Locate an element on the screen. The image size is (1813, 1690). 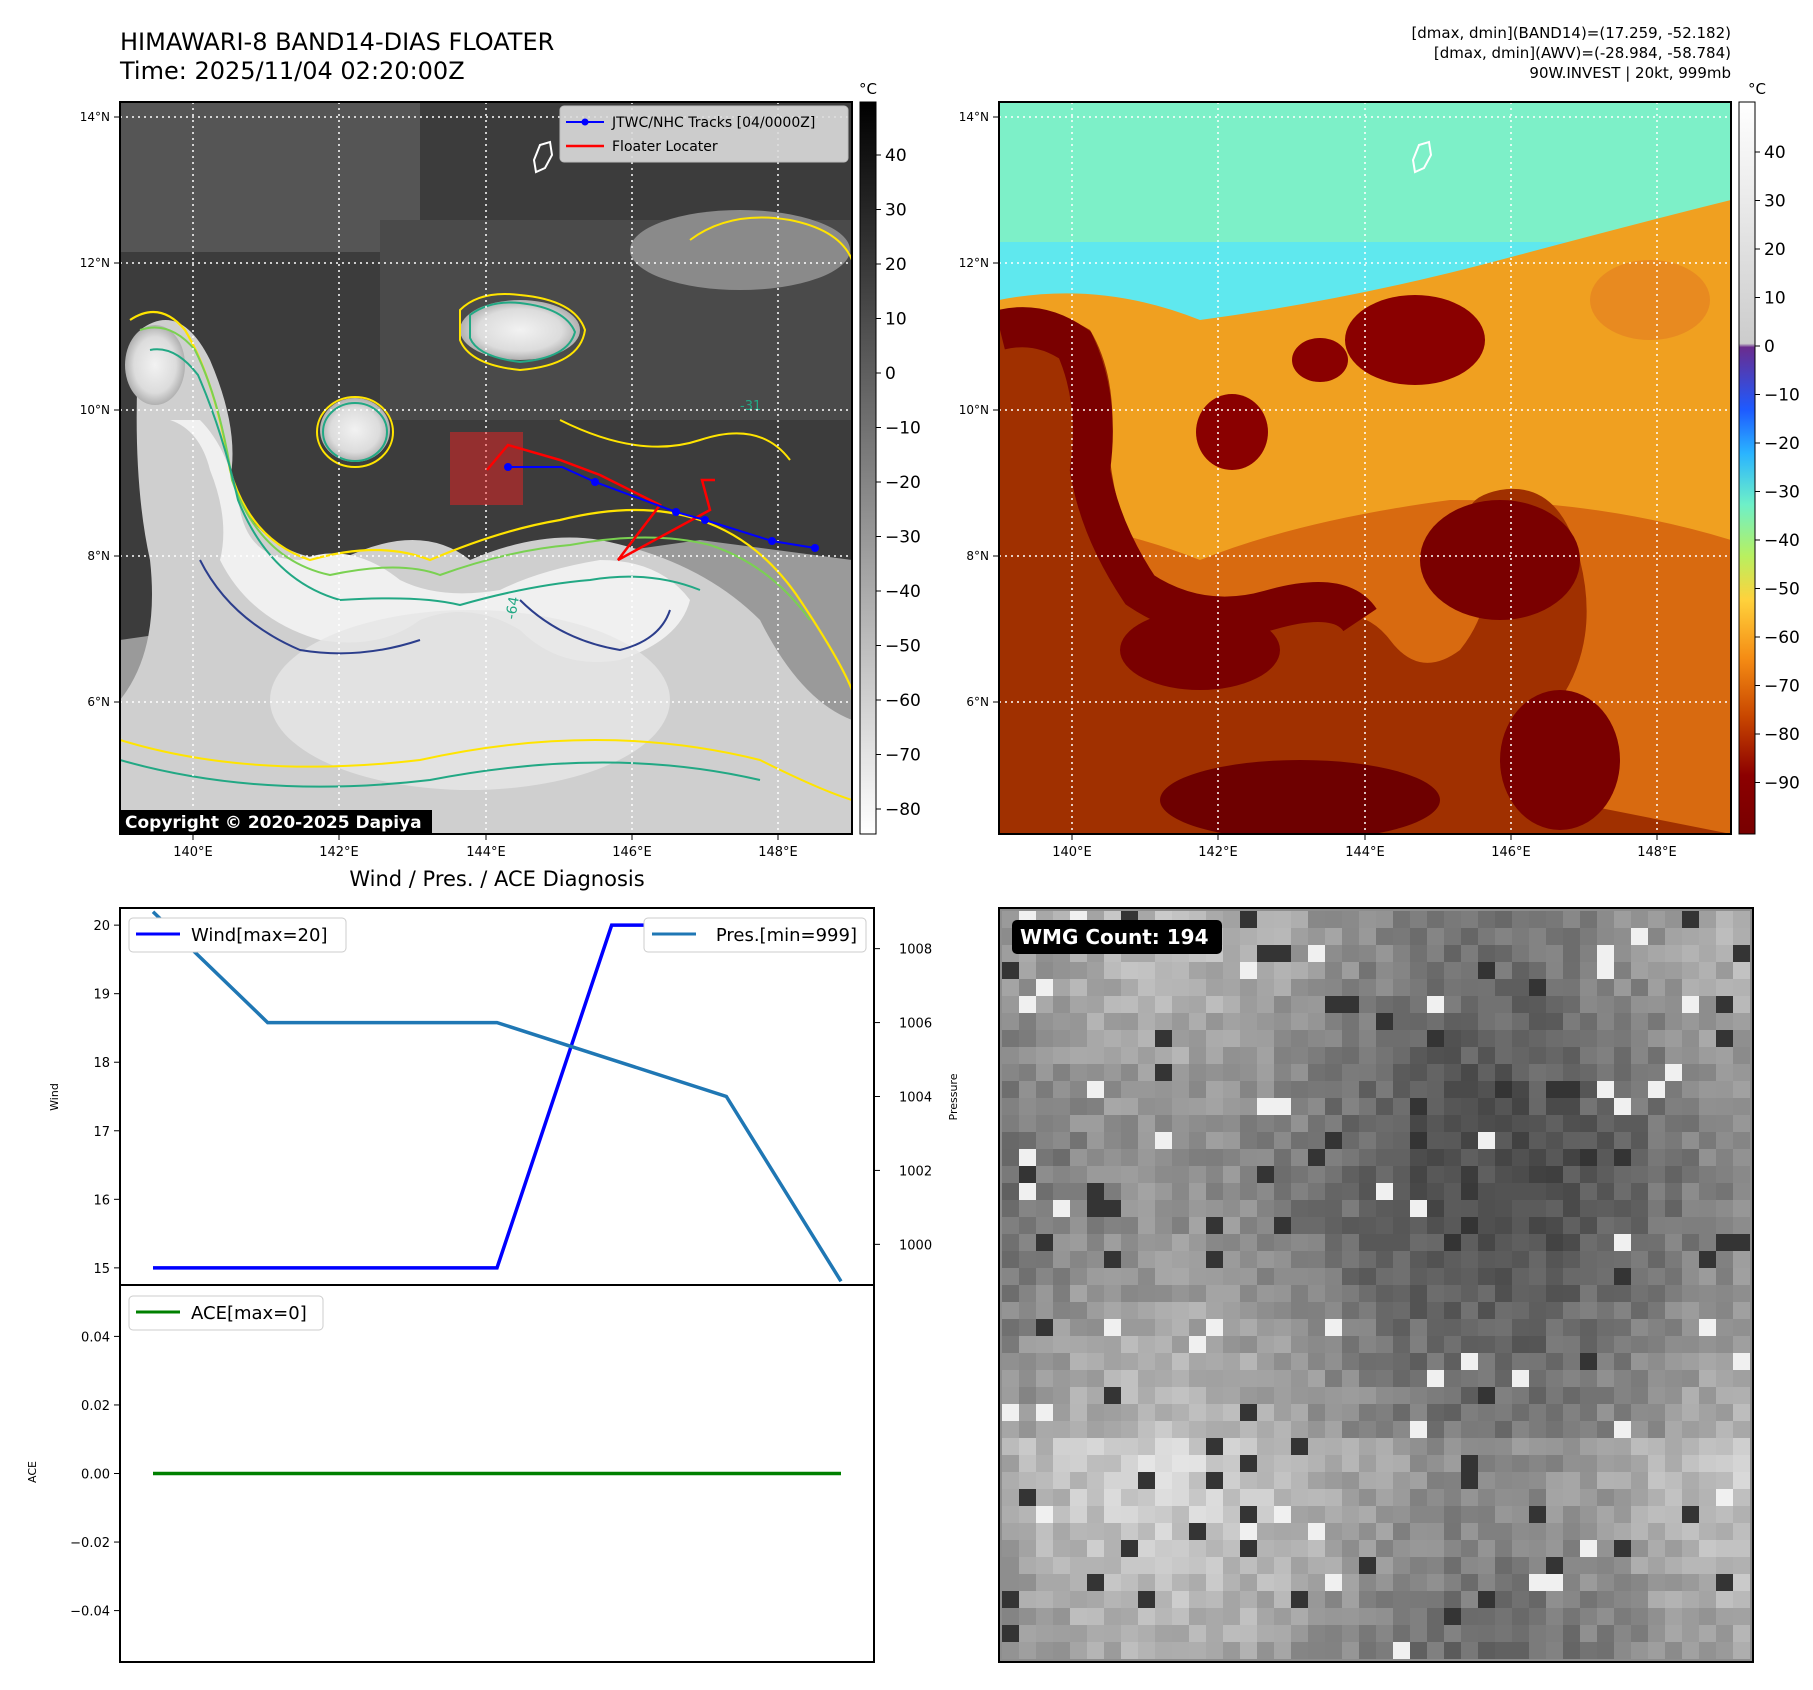
ace-legend-label: ACE[max=0] is located at coordinates (249, 1313).